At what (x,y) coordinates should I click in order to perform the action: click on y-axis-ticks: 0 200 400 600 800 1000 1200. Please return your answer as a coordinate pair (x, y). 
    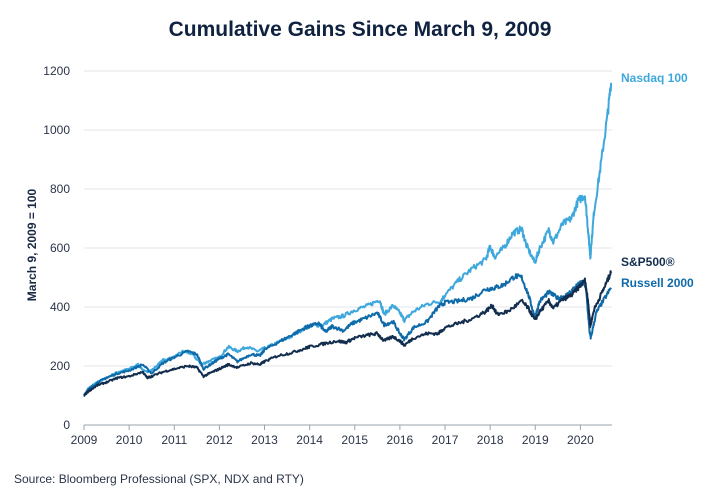
    Looking at the image, I should click on (56, 248).